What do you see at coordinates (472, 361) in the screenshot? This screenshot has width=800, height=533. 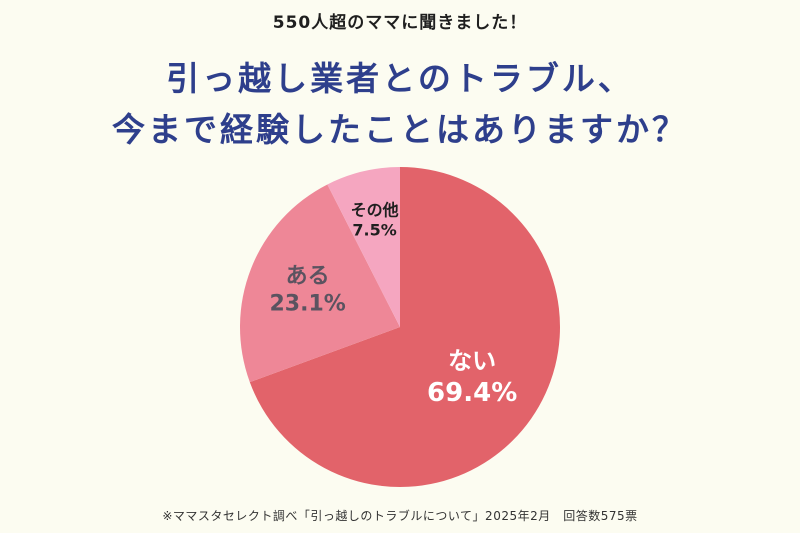 I see `slice-label-1: ない` at bounding box center [472, 361].